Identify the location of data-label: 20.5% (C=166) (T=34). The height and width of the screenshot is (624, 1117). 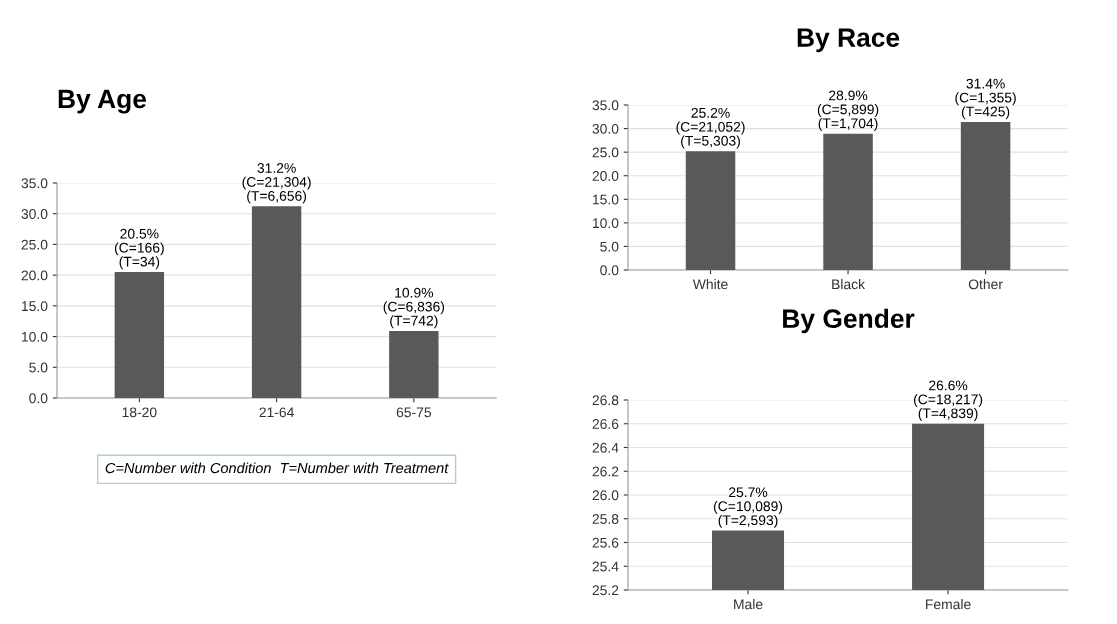
(139, 249).